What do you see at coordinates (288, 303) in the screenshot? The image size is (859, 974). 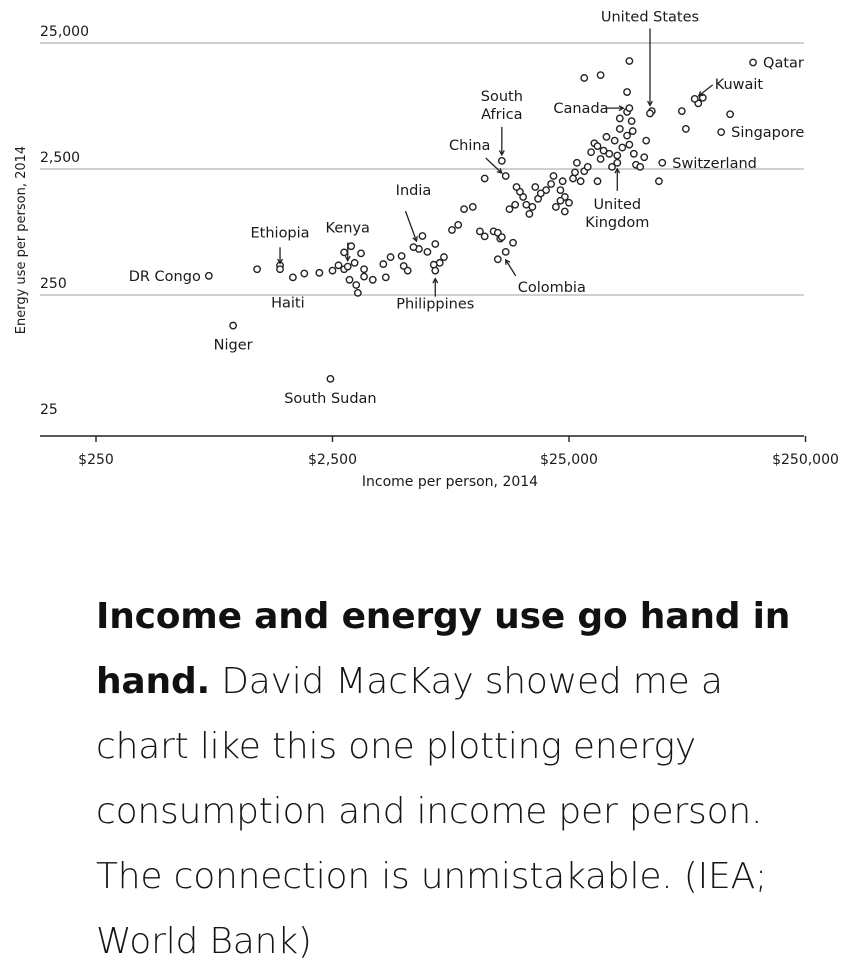 I see `point-label: Haiti` at bounding box center [288, 303].